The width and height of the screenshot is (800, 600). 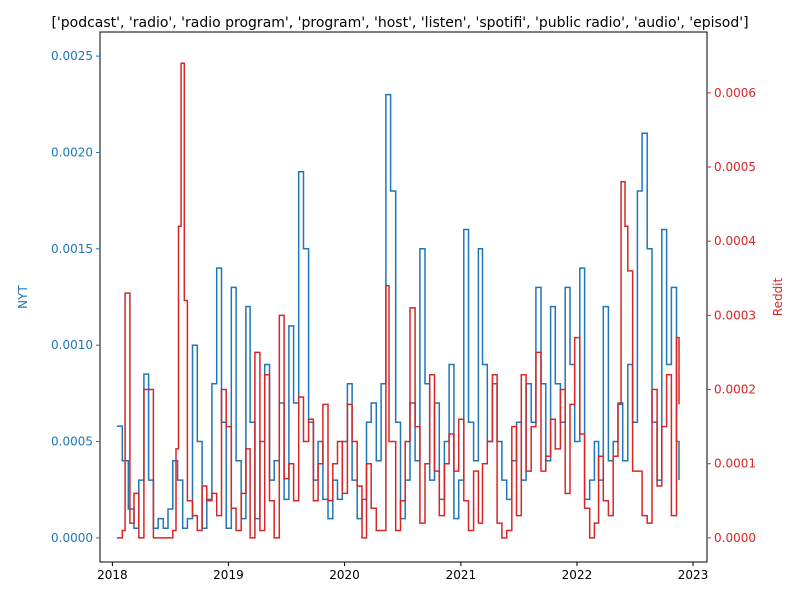 What do you see at coordinates (72, 249) in the screenshot?
I see `left-tick-label: 0.0015` at bounding box center [72, 249].